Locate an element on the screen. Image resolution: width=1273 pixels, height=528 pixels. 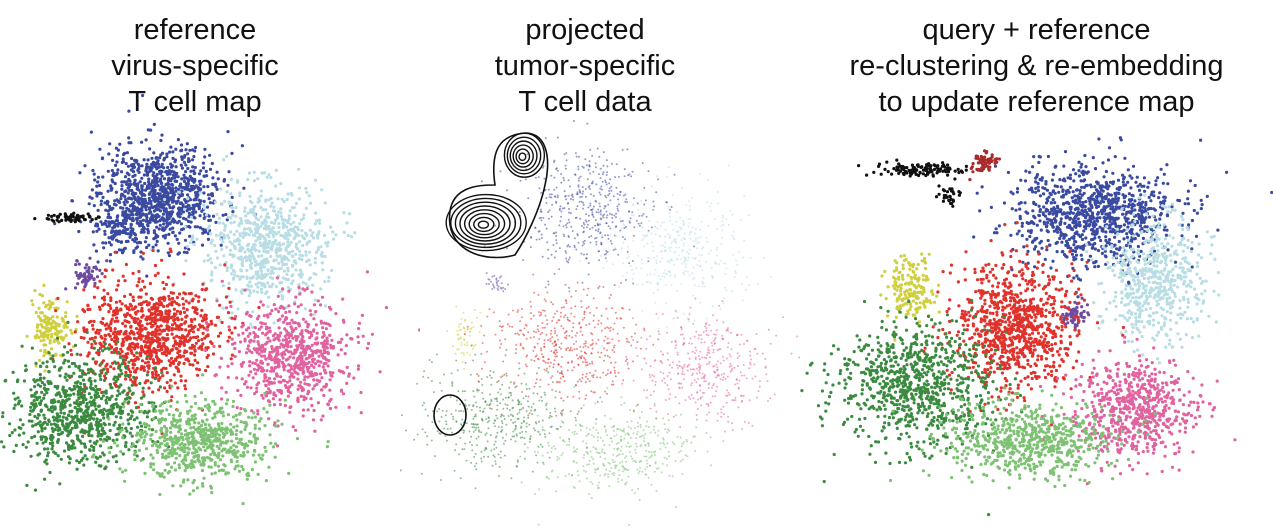
title-line-1: reference is located at coordinates (195, 30).